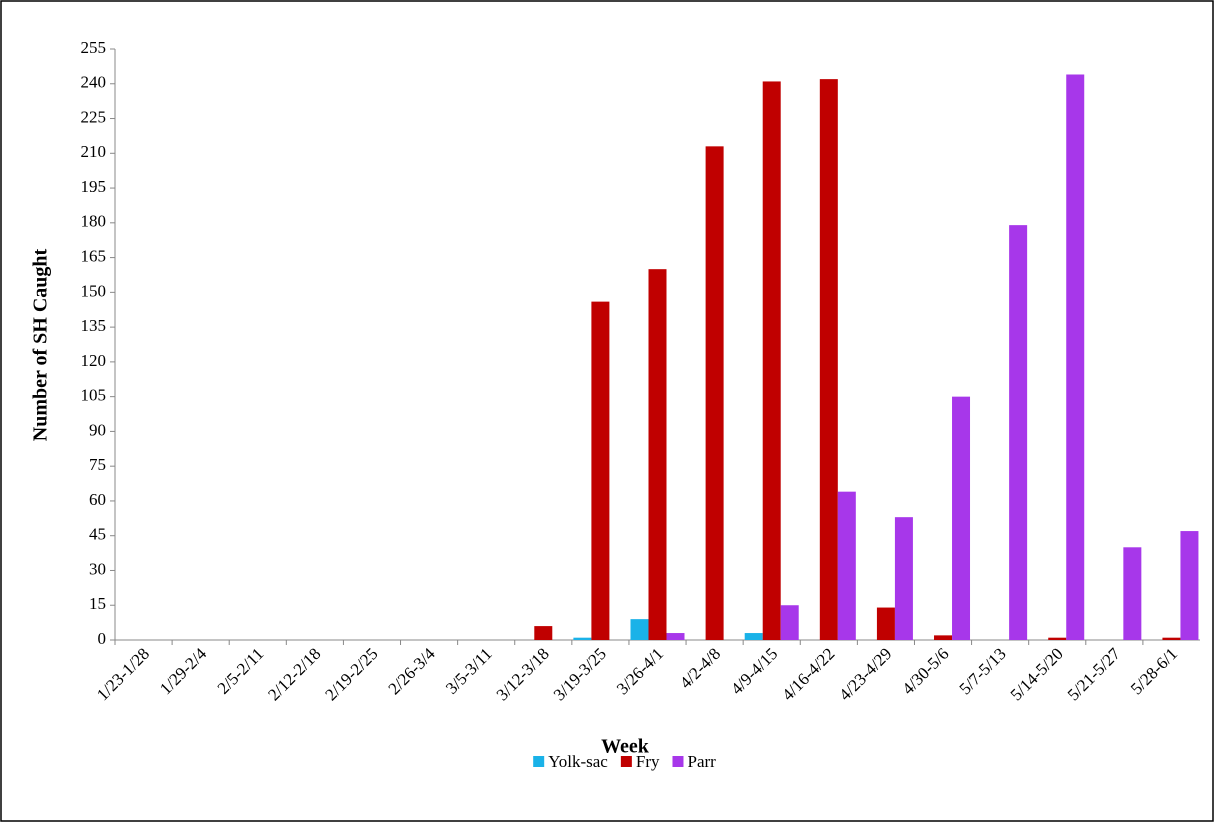 The width and height of the screenshot is (1215, 823). I want to click on y-tick-label: 0, so click(102, 638).